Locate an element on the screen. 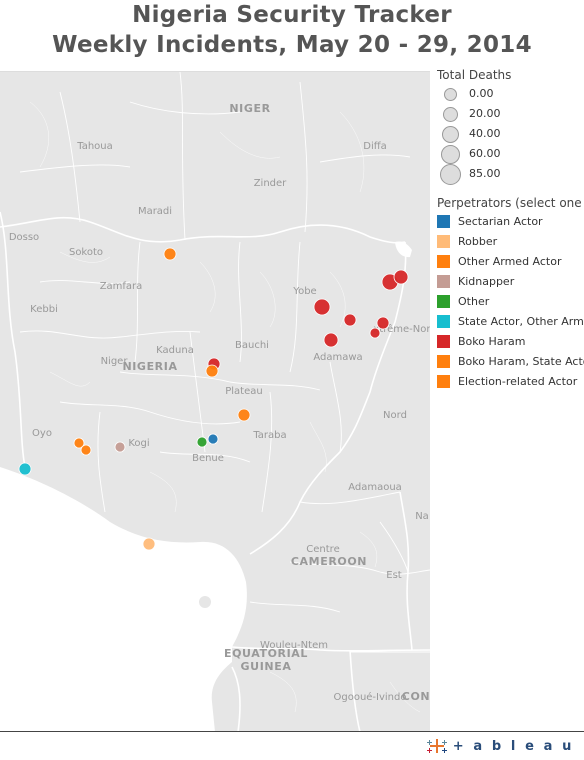 The image size is (584, 760). label-oyo: Oyo is located at coordinates (42, 433).